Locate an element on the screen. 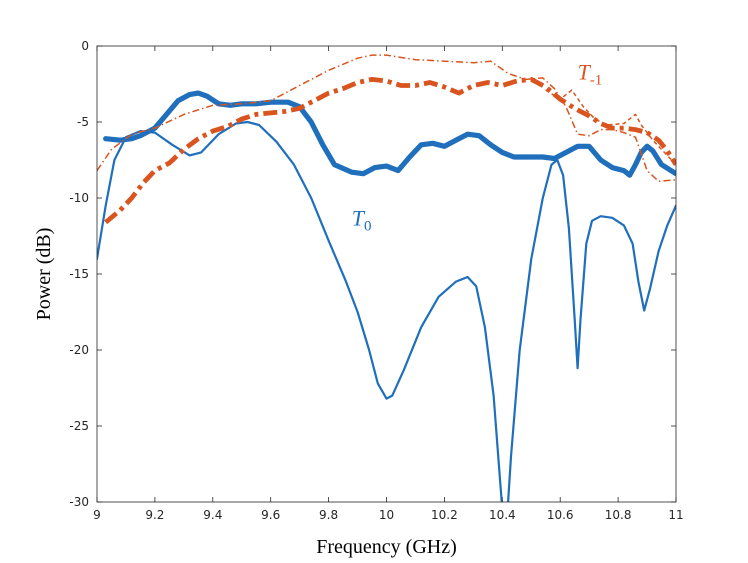 The image size is (748, 563). x-tick-label: 9 is located at coordinates (97, 515).